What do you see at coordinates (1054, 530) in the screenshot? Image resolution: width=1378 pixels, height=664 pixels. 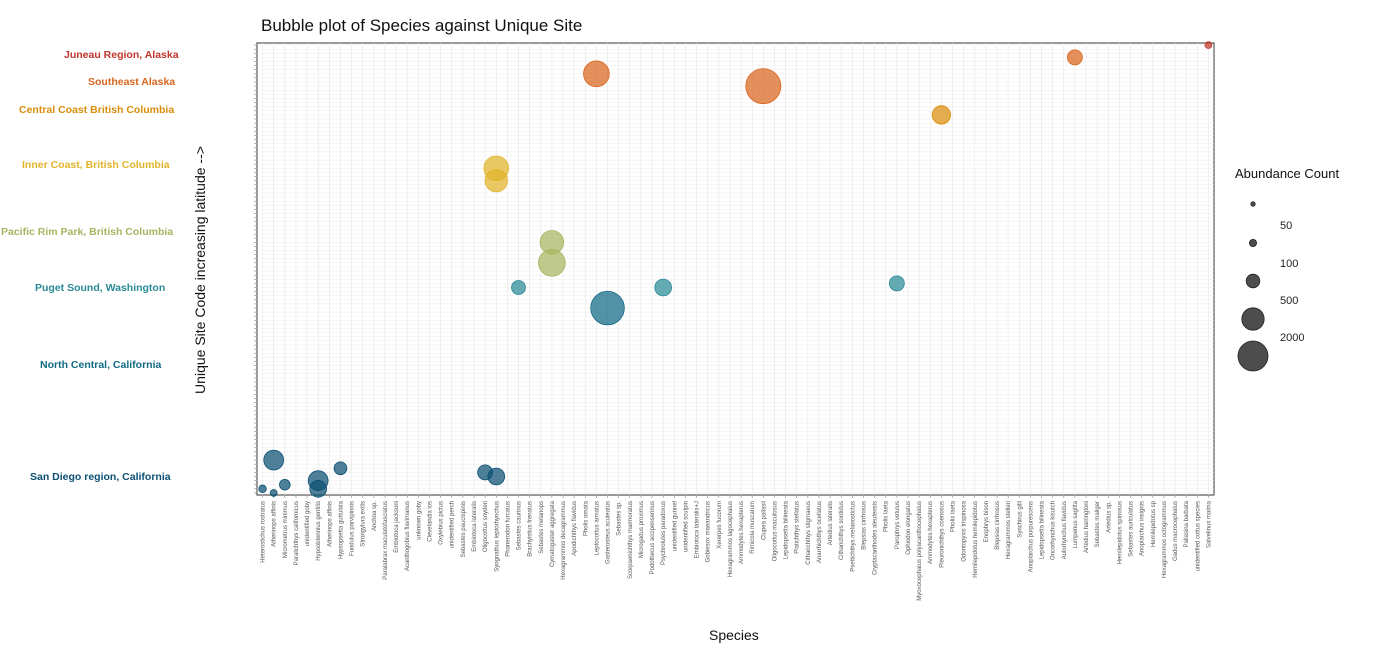 I see `x-tick-label: Oncorhynchus kisutch` at bounding box center [1054, 530].